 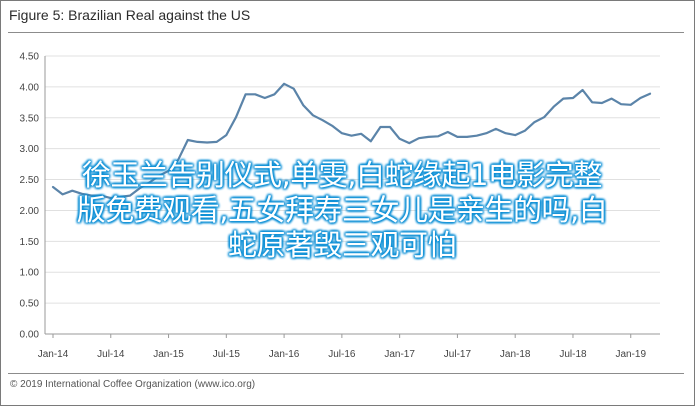 What do you see at coordinates (515, 354) in the screenshot?
I see `x-tick-label: Jan-18` at bounding box center [515, 354].